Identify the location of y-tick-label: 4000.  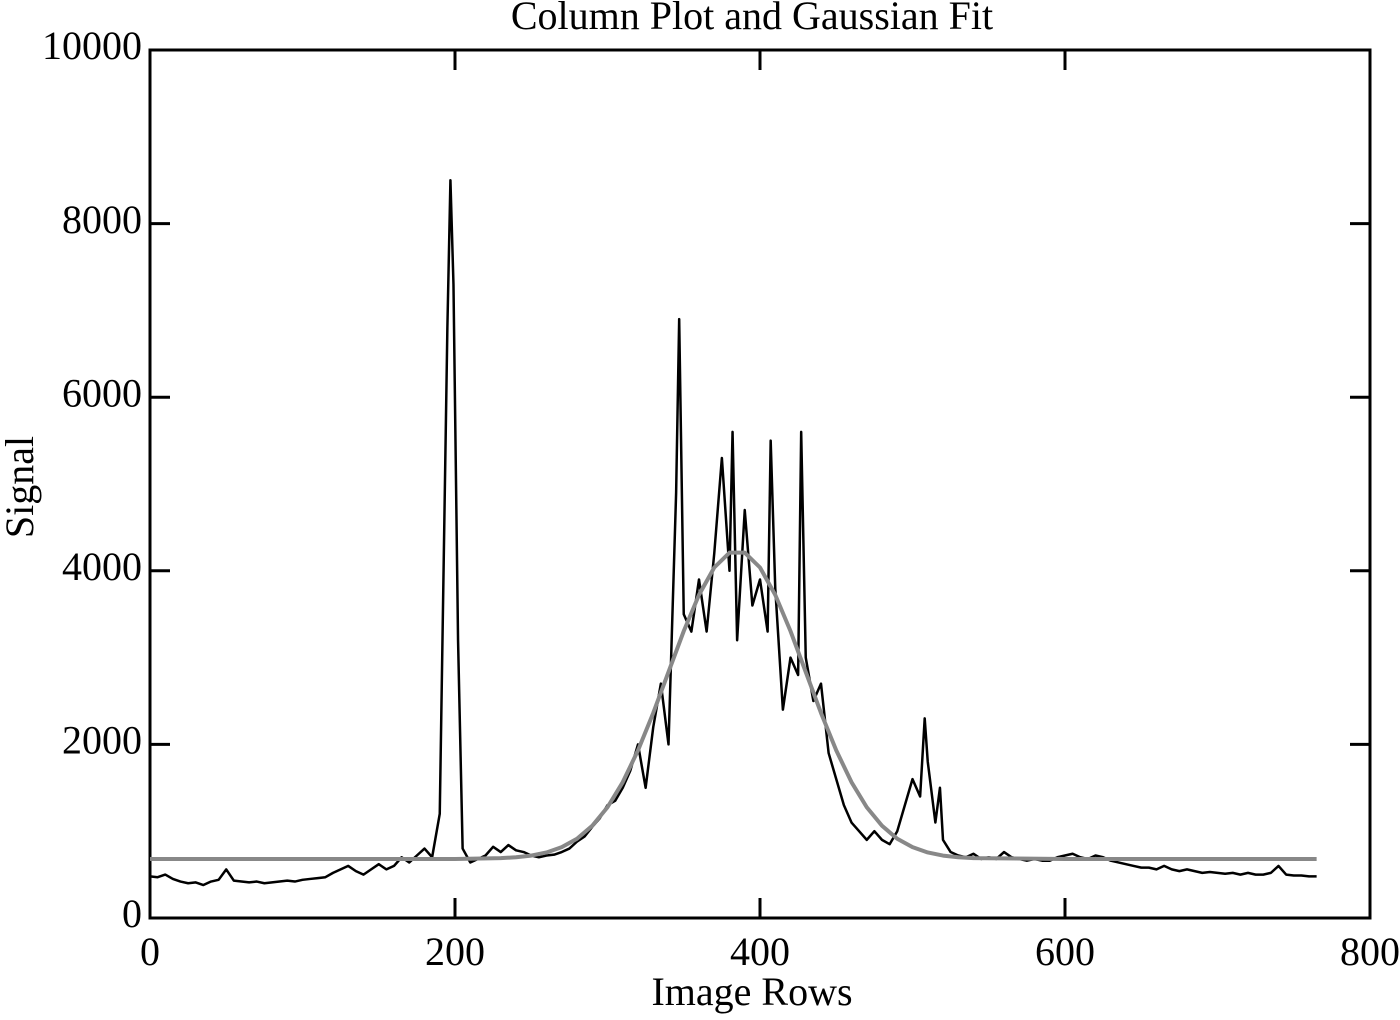
(102, 566).